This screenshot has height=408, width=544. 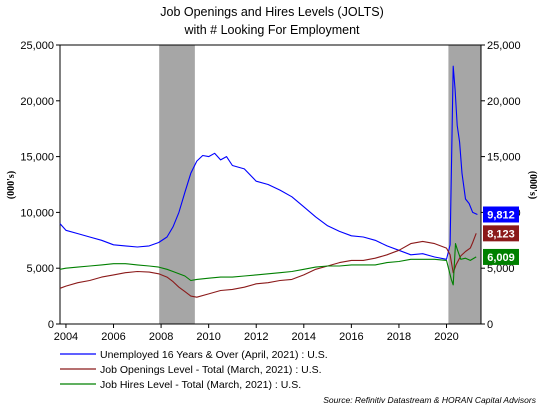 I want to click on value-badge-label-job-openings: 8,123, so click(x=501, y=234).